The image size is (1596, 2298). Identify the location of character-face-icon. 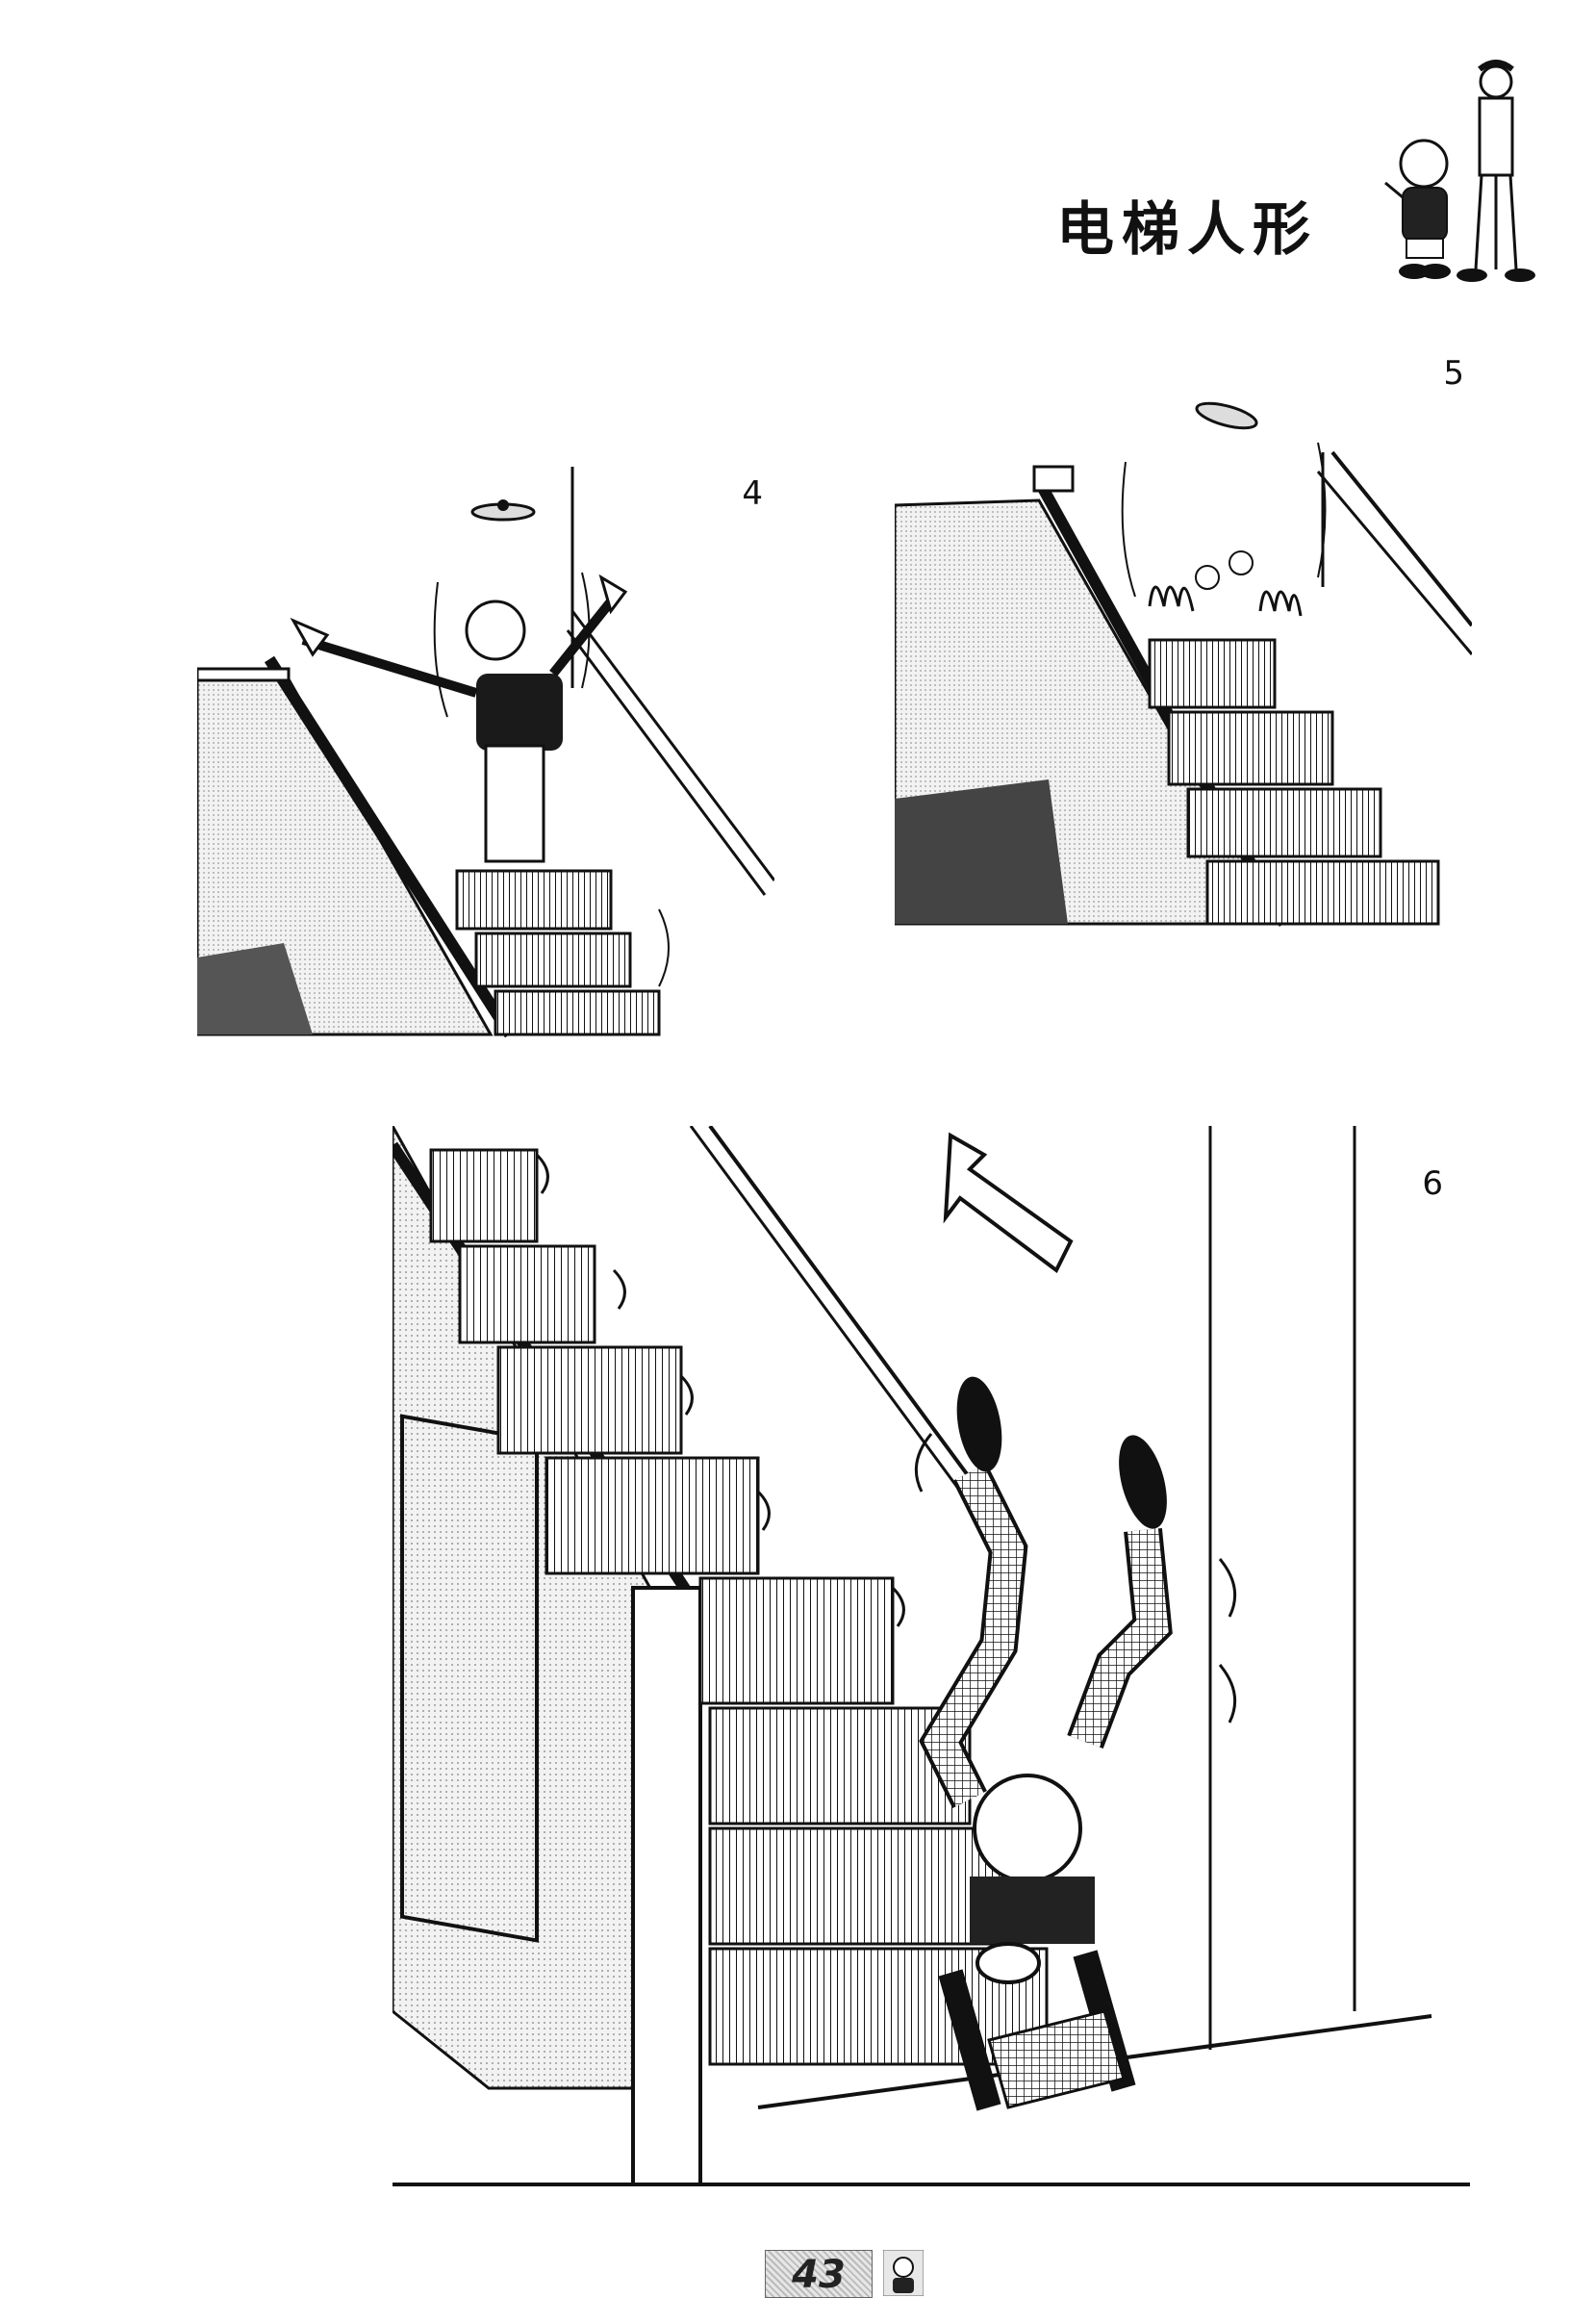
(903, 2273).